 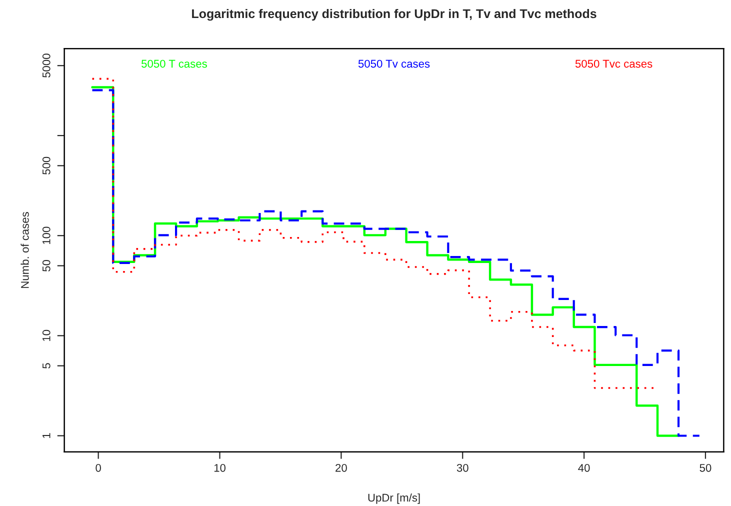 What do you see at coordinates (46, 66) in the screenshot?
I see `y-tick-label: 5000` at bounding box center [46, 66].